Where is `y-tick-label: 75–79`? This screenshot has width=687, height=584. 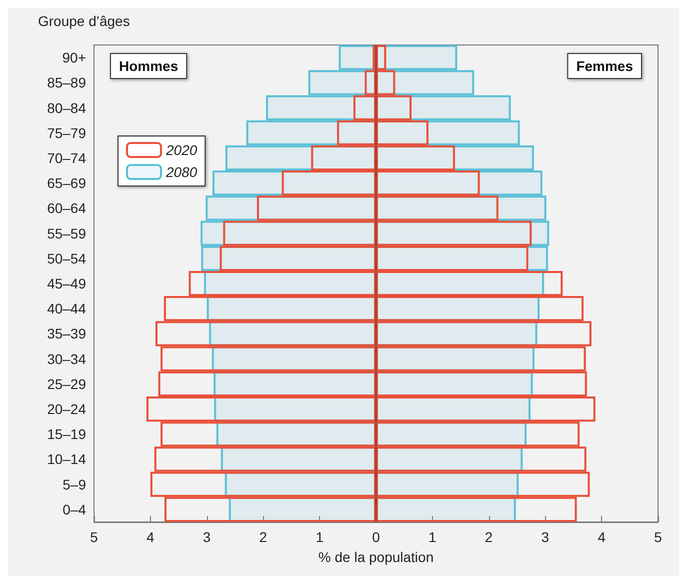
y-tick-label: 75–79 is located at coordinates (66, 132).